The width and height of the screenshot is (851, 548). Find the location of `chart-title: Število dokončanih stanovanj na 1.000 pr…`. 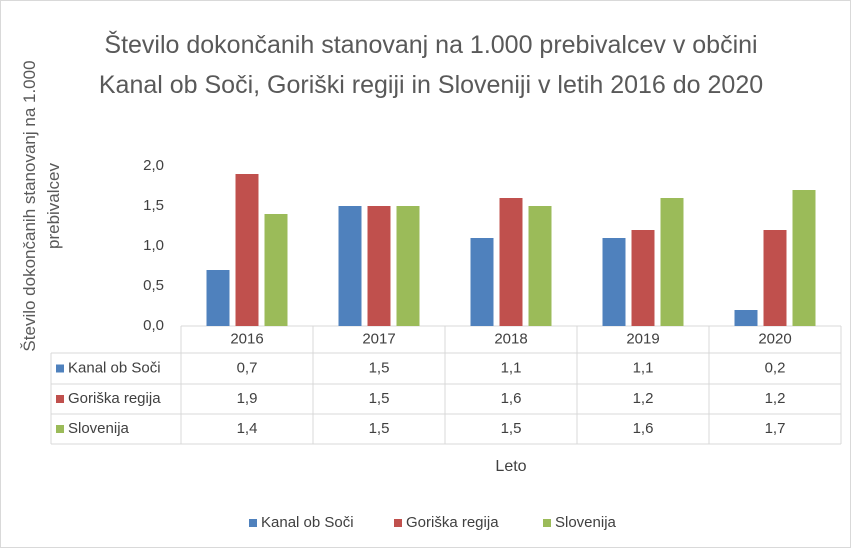

chart-title: Število dokončanih stanovanj na 1.000 pr… is located at coordinates (431, 65).